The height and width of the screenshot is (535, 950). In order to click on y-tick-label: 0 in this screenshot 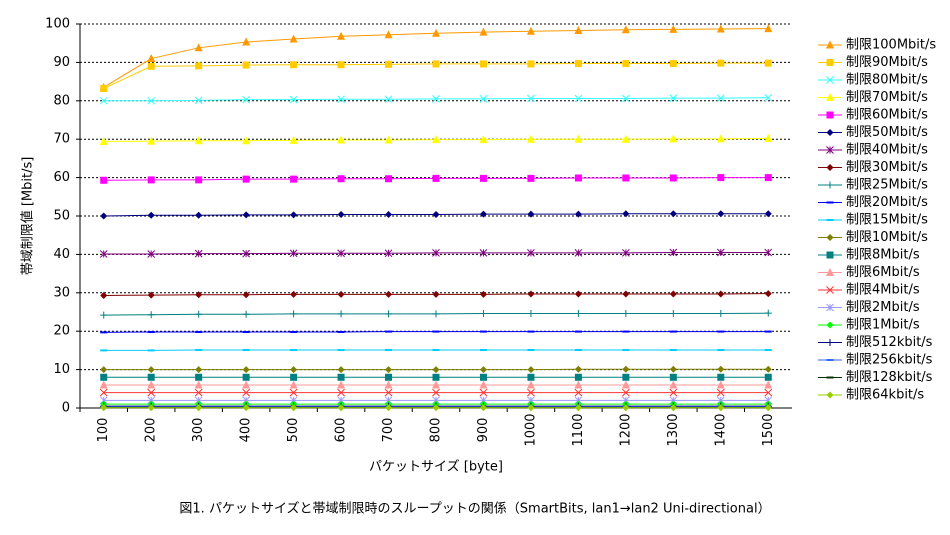, I will do `click(66, 408)`.